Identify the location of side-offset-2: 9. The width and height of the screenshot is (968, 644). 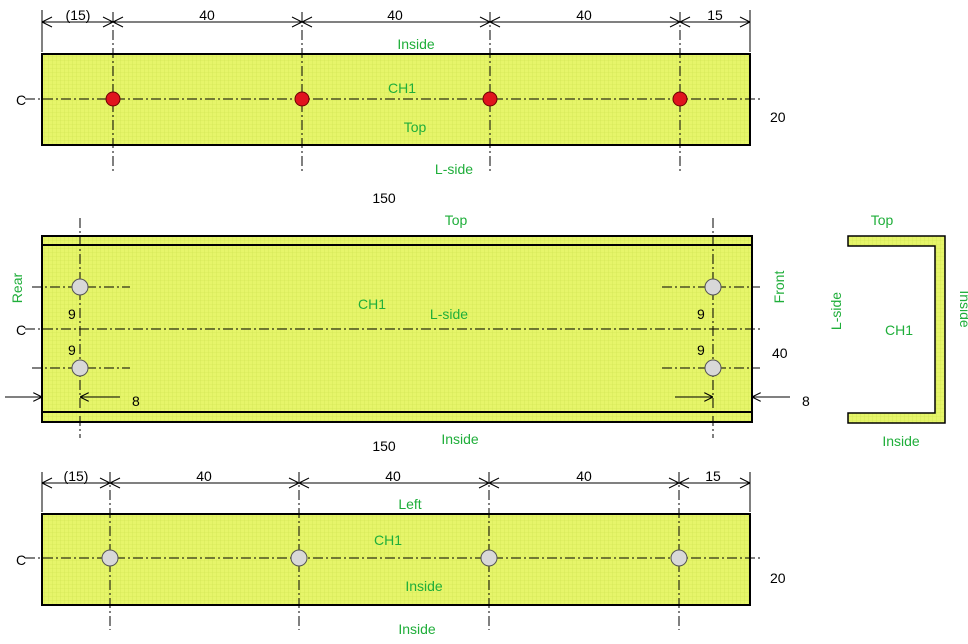
(701, 314).